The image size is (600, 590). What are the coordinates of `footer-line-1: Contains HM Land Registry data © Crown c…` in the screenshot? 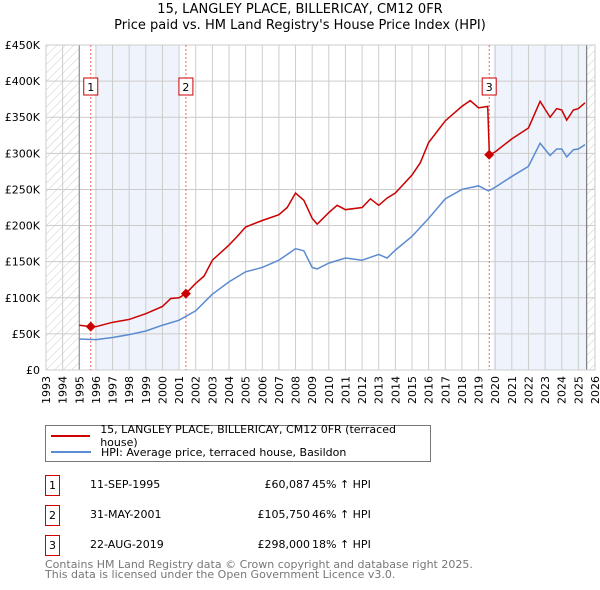 It's located at (259, 564).